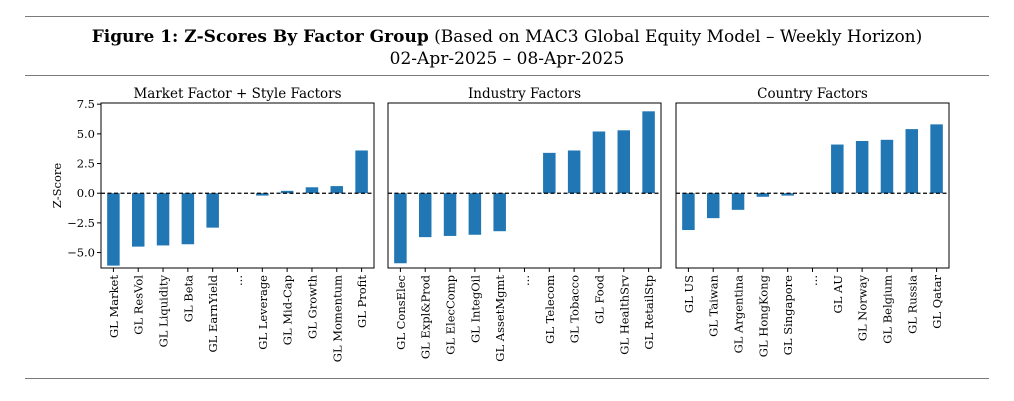 The height and width of the screenshot is (401, 1014). I want to click on x-tick-label: GL Beta, so click(188, 298).